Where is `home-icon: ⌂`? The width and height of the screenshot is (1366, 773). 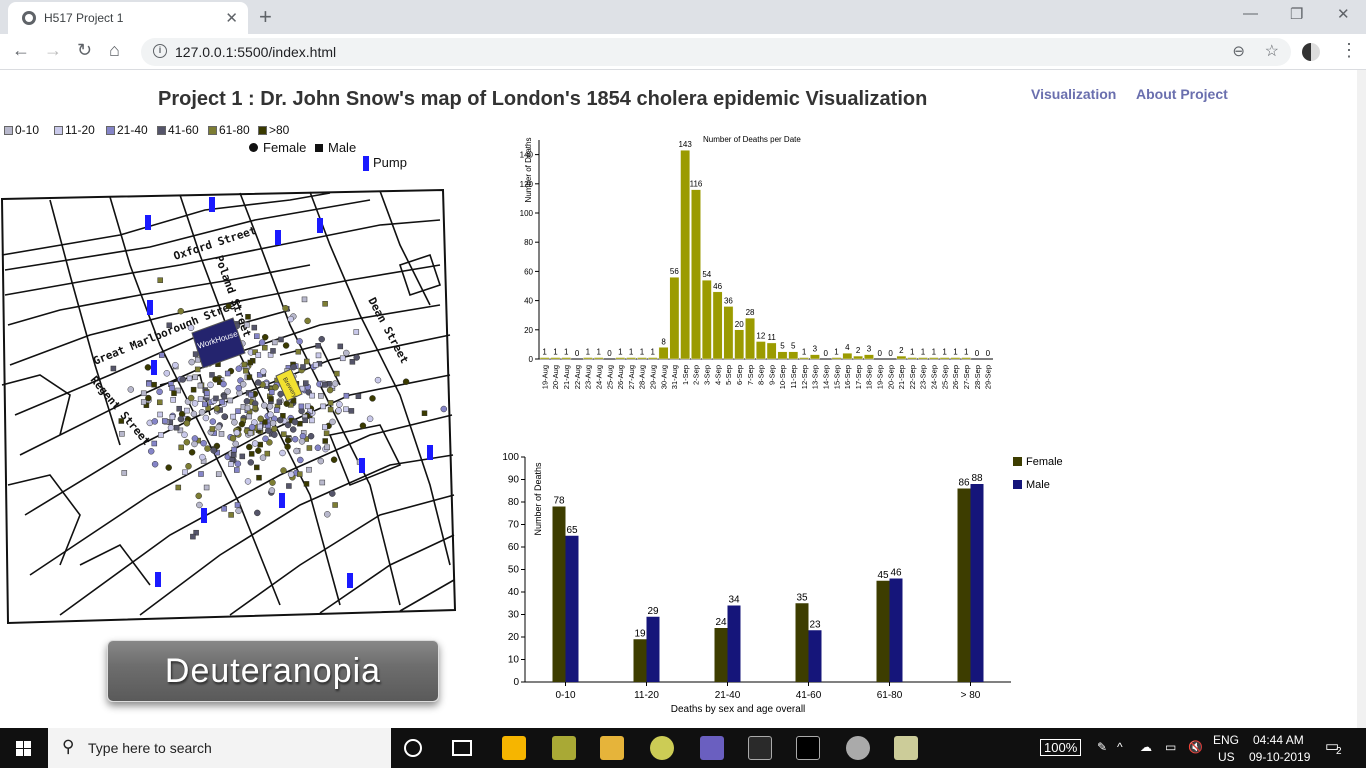
home-icon: ⌂ is located at coordinates (114, 50).